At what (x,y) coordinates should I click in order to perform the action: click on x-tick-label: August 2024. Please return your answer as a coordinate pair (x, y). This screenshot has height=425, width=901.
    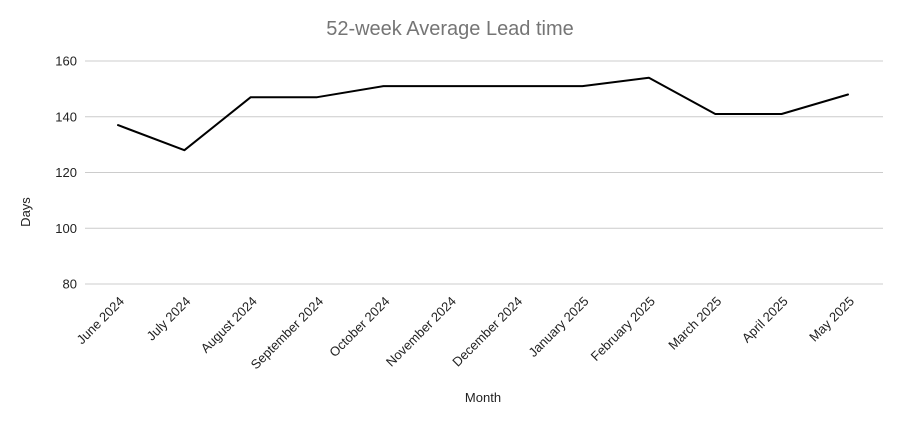
    Looking at the image, I should click on (229, 325).